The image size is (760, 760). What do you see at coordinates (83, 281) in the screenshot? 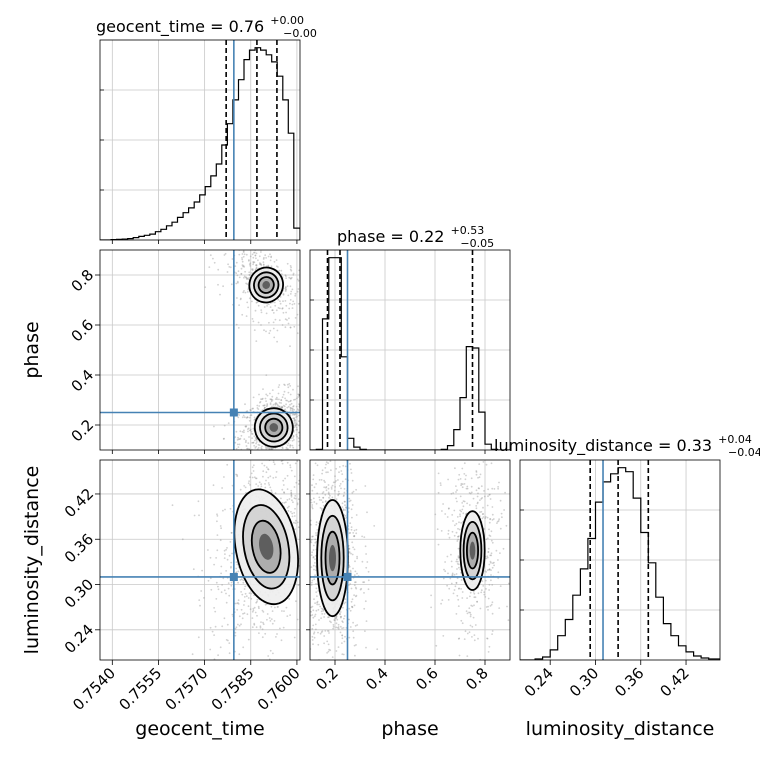
I see `y-tick-label-phase: 0.8` at bounding box center [83, 281].